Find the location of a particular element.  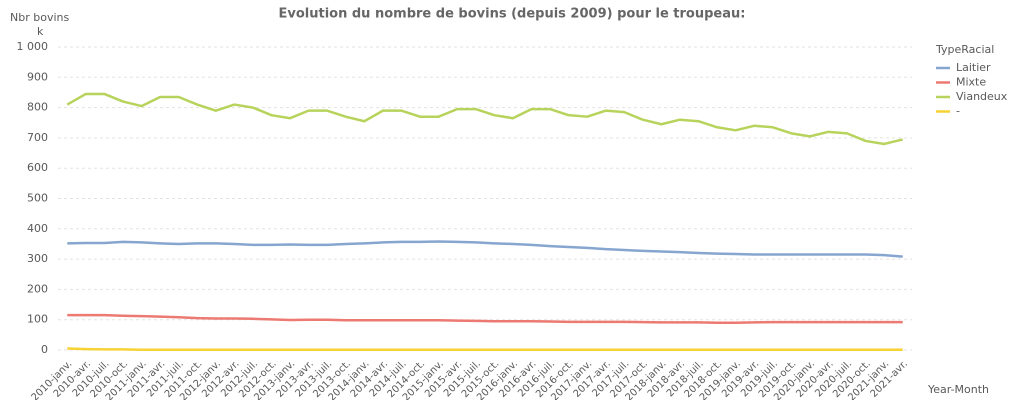

y-tick-label: 100 is located at coordinates (37, 319).